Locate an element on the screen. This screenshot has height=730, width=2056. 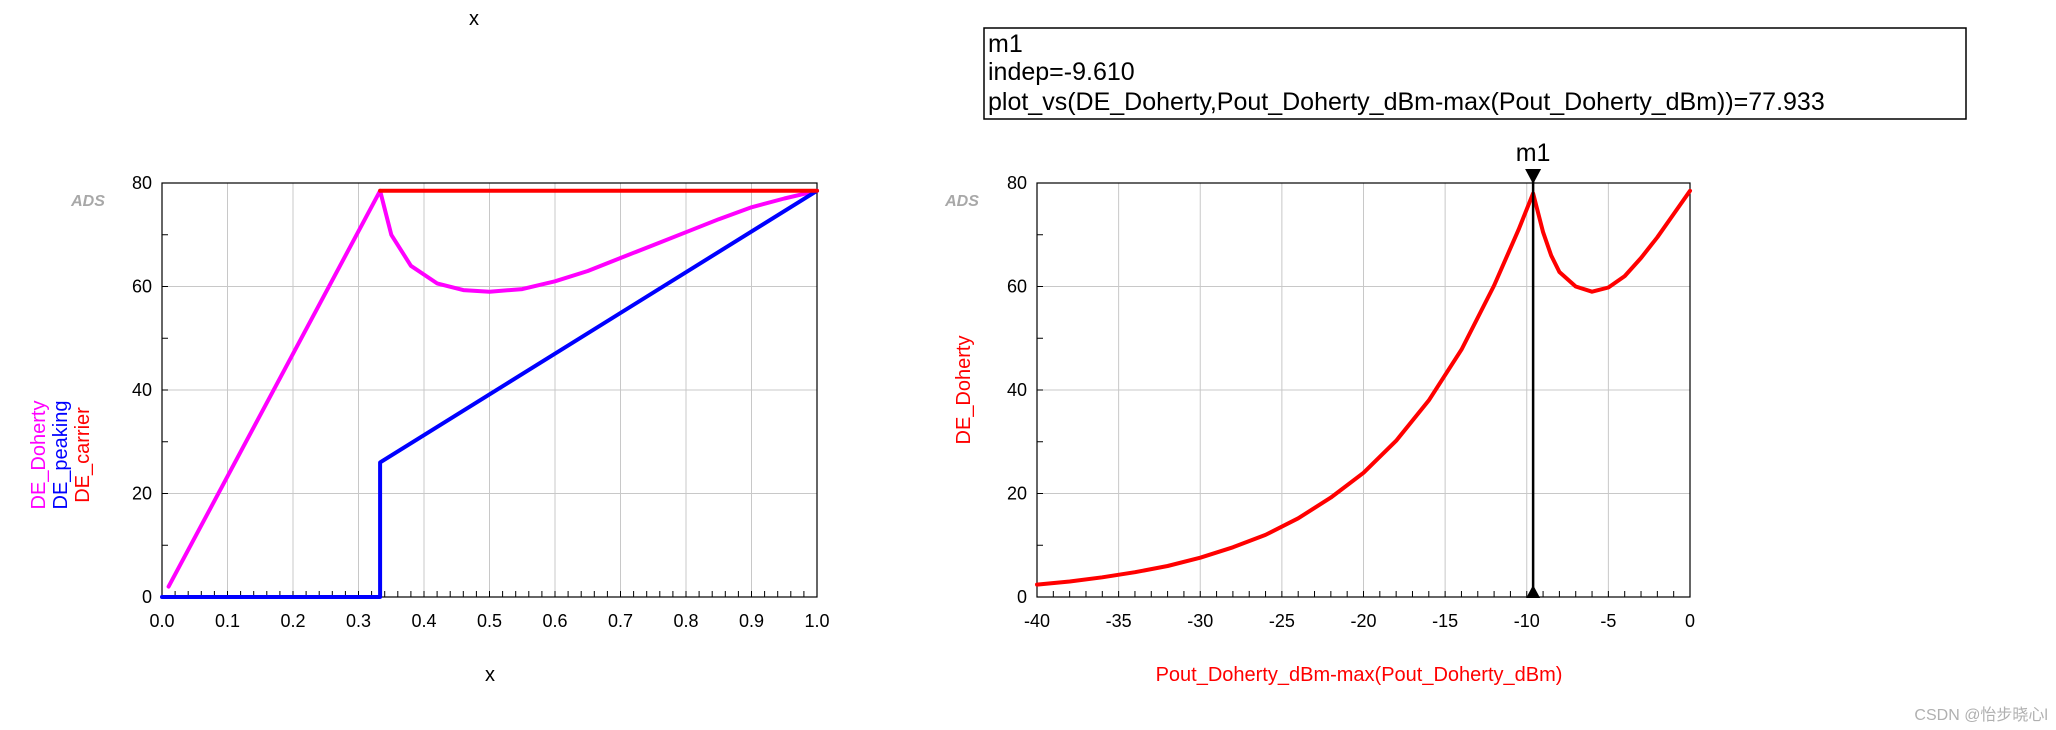
x-tick-label: 0.6 is located at coordinates (554, 621).